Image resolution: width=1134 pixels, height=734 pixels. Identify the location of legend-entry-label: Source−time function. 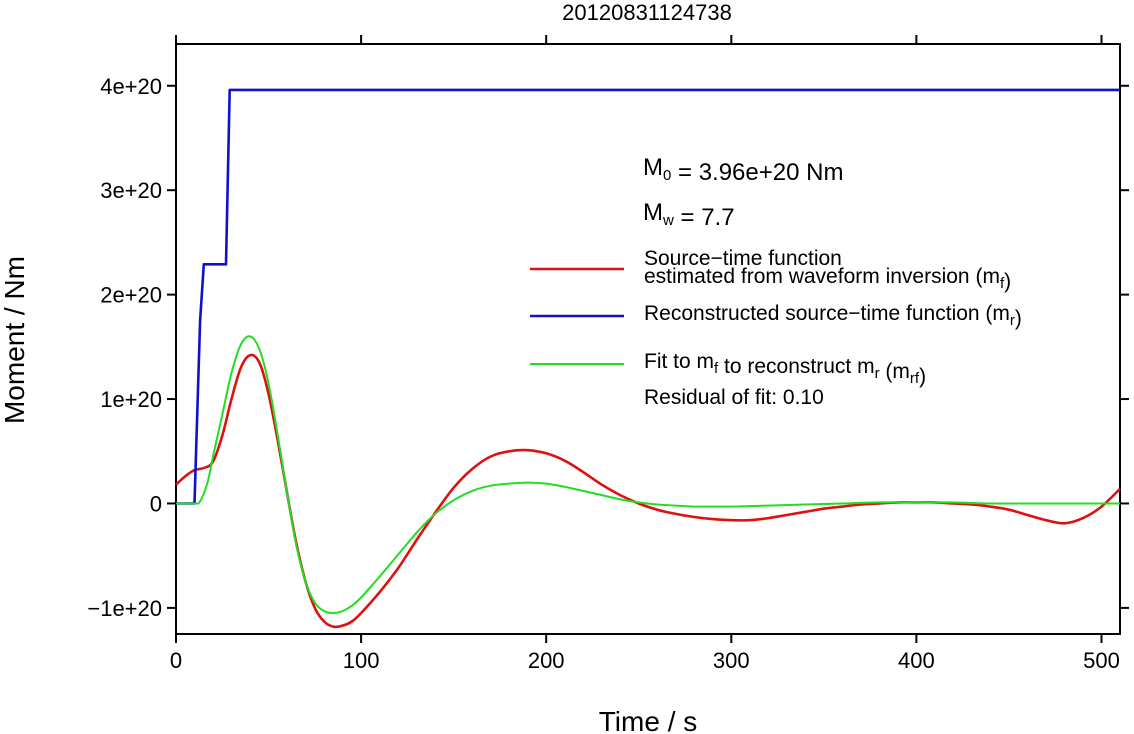
(743, 258).